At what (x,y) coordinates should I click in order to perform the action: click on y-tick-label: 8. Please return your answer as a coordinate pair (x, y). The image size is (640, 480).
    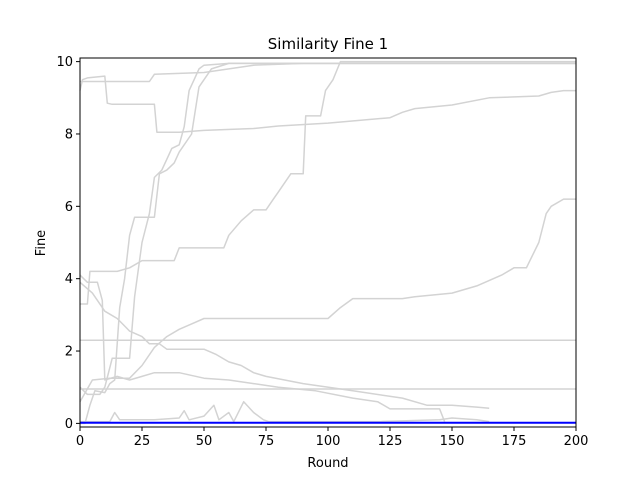
    Looking at the image, I should click on (69, 134).